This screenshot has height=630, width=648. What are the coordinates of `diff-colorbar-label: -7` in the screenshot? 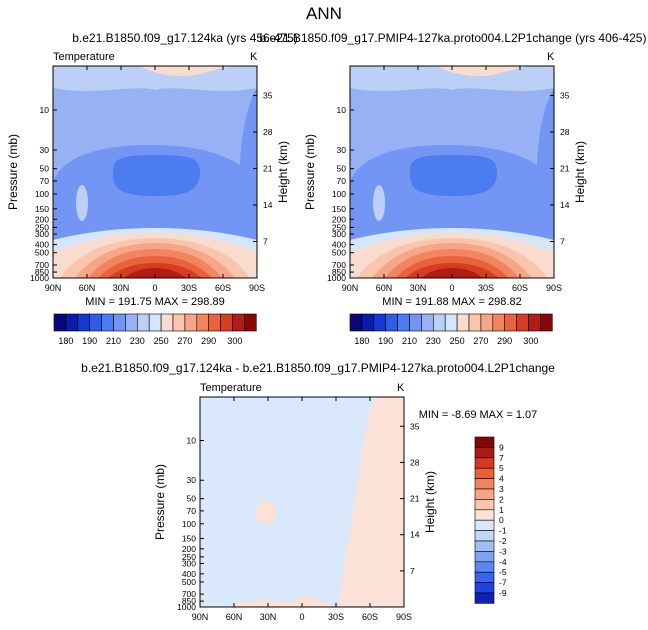 It's located at (503, 583).